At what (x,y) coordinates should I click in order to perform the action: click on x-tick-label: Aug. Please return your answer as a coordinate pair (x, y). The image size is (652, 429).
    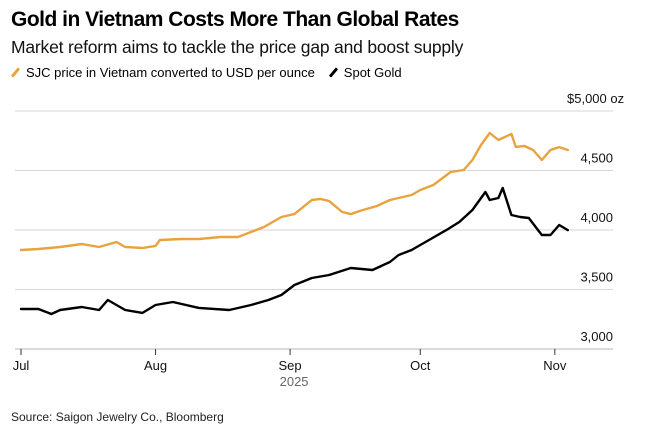
    Looking at the image, I should click on (155, 365).